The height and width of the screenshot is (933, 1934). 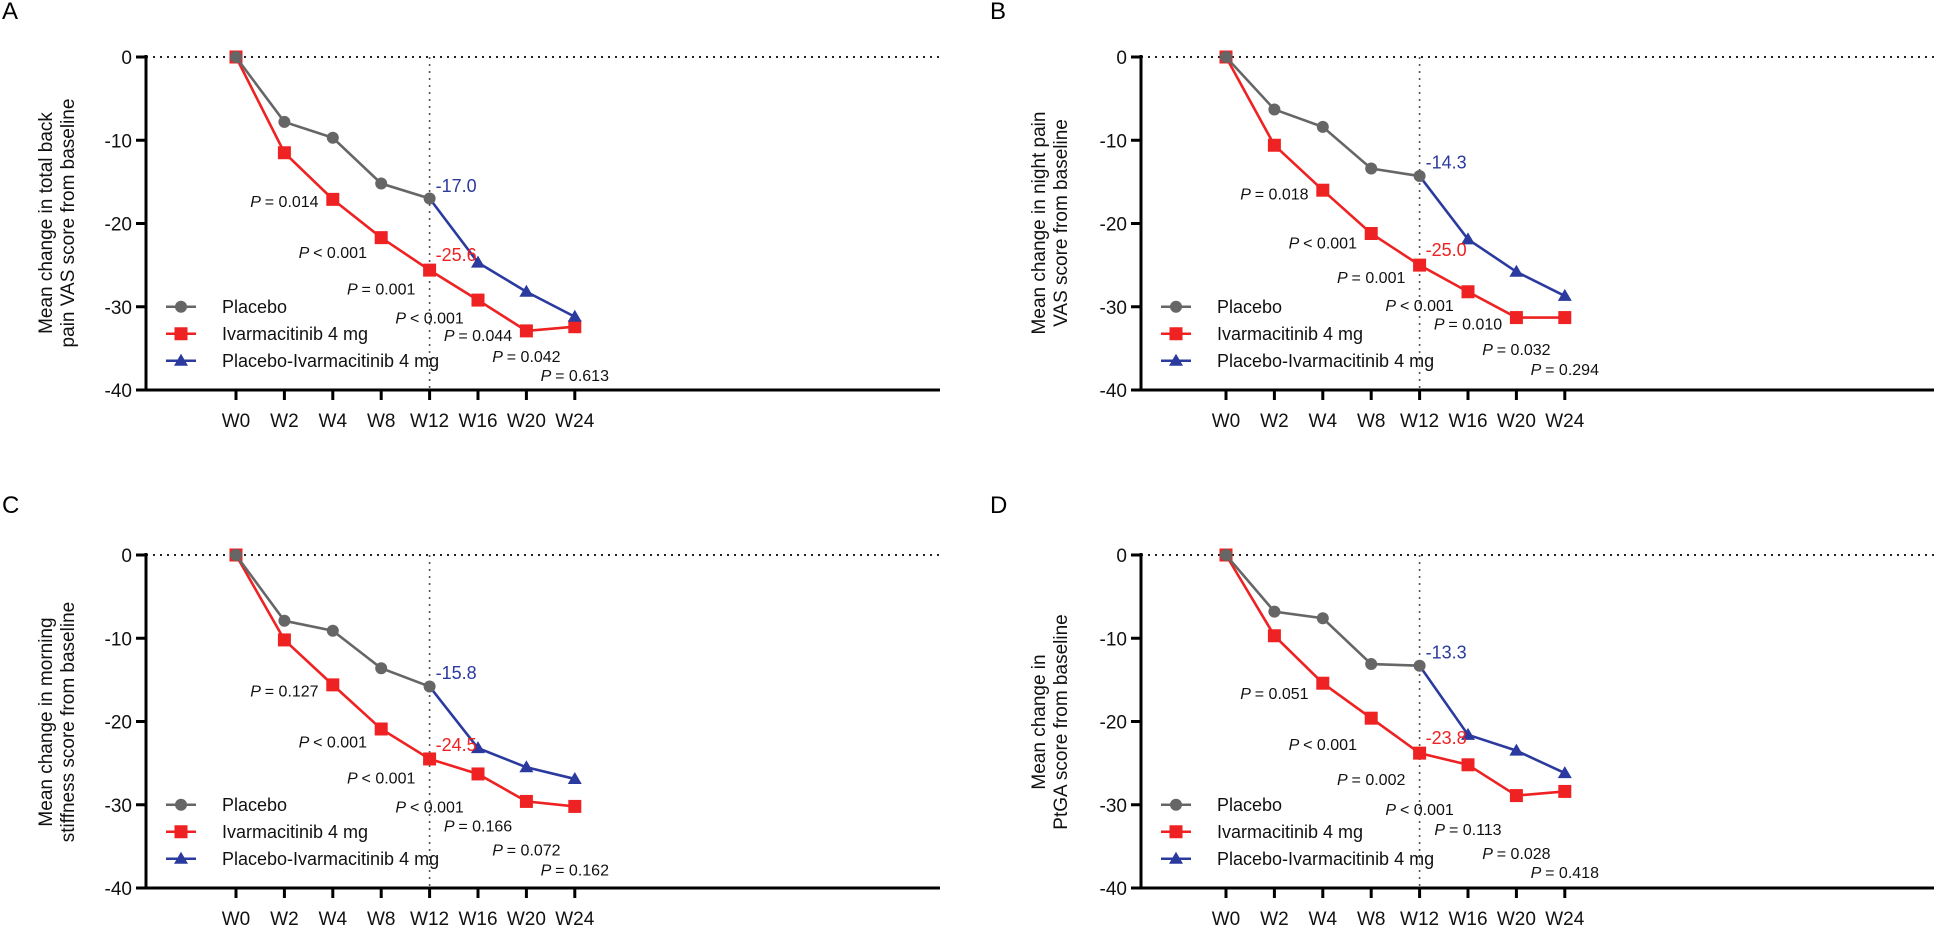 I want to click on value-annotation: -23.8, so click(x=1446, y=738).